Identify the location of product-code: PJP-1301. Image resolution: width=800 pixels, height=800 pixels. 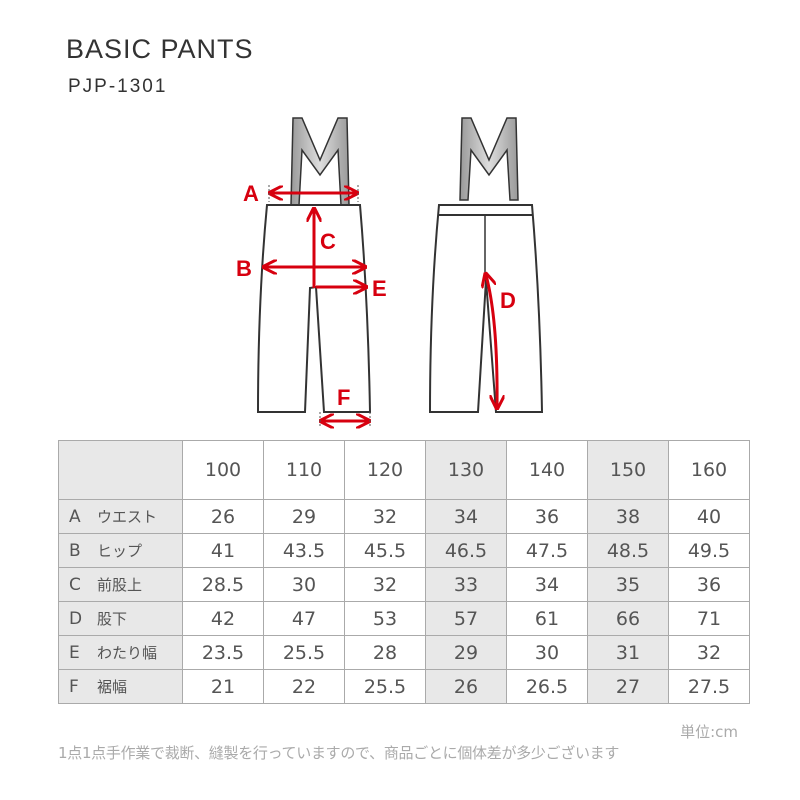
(118, 86).